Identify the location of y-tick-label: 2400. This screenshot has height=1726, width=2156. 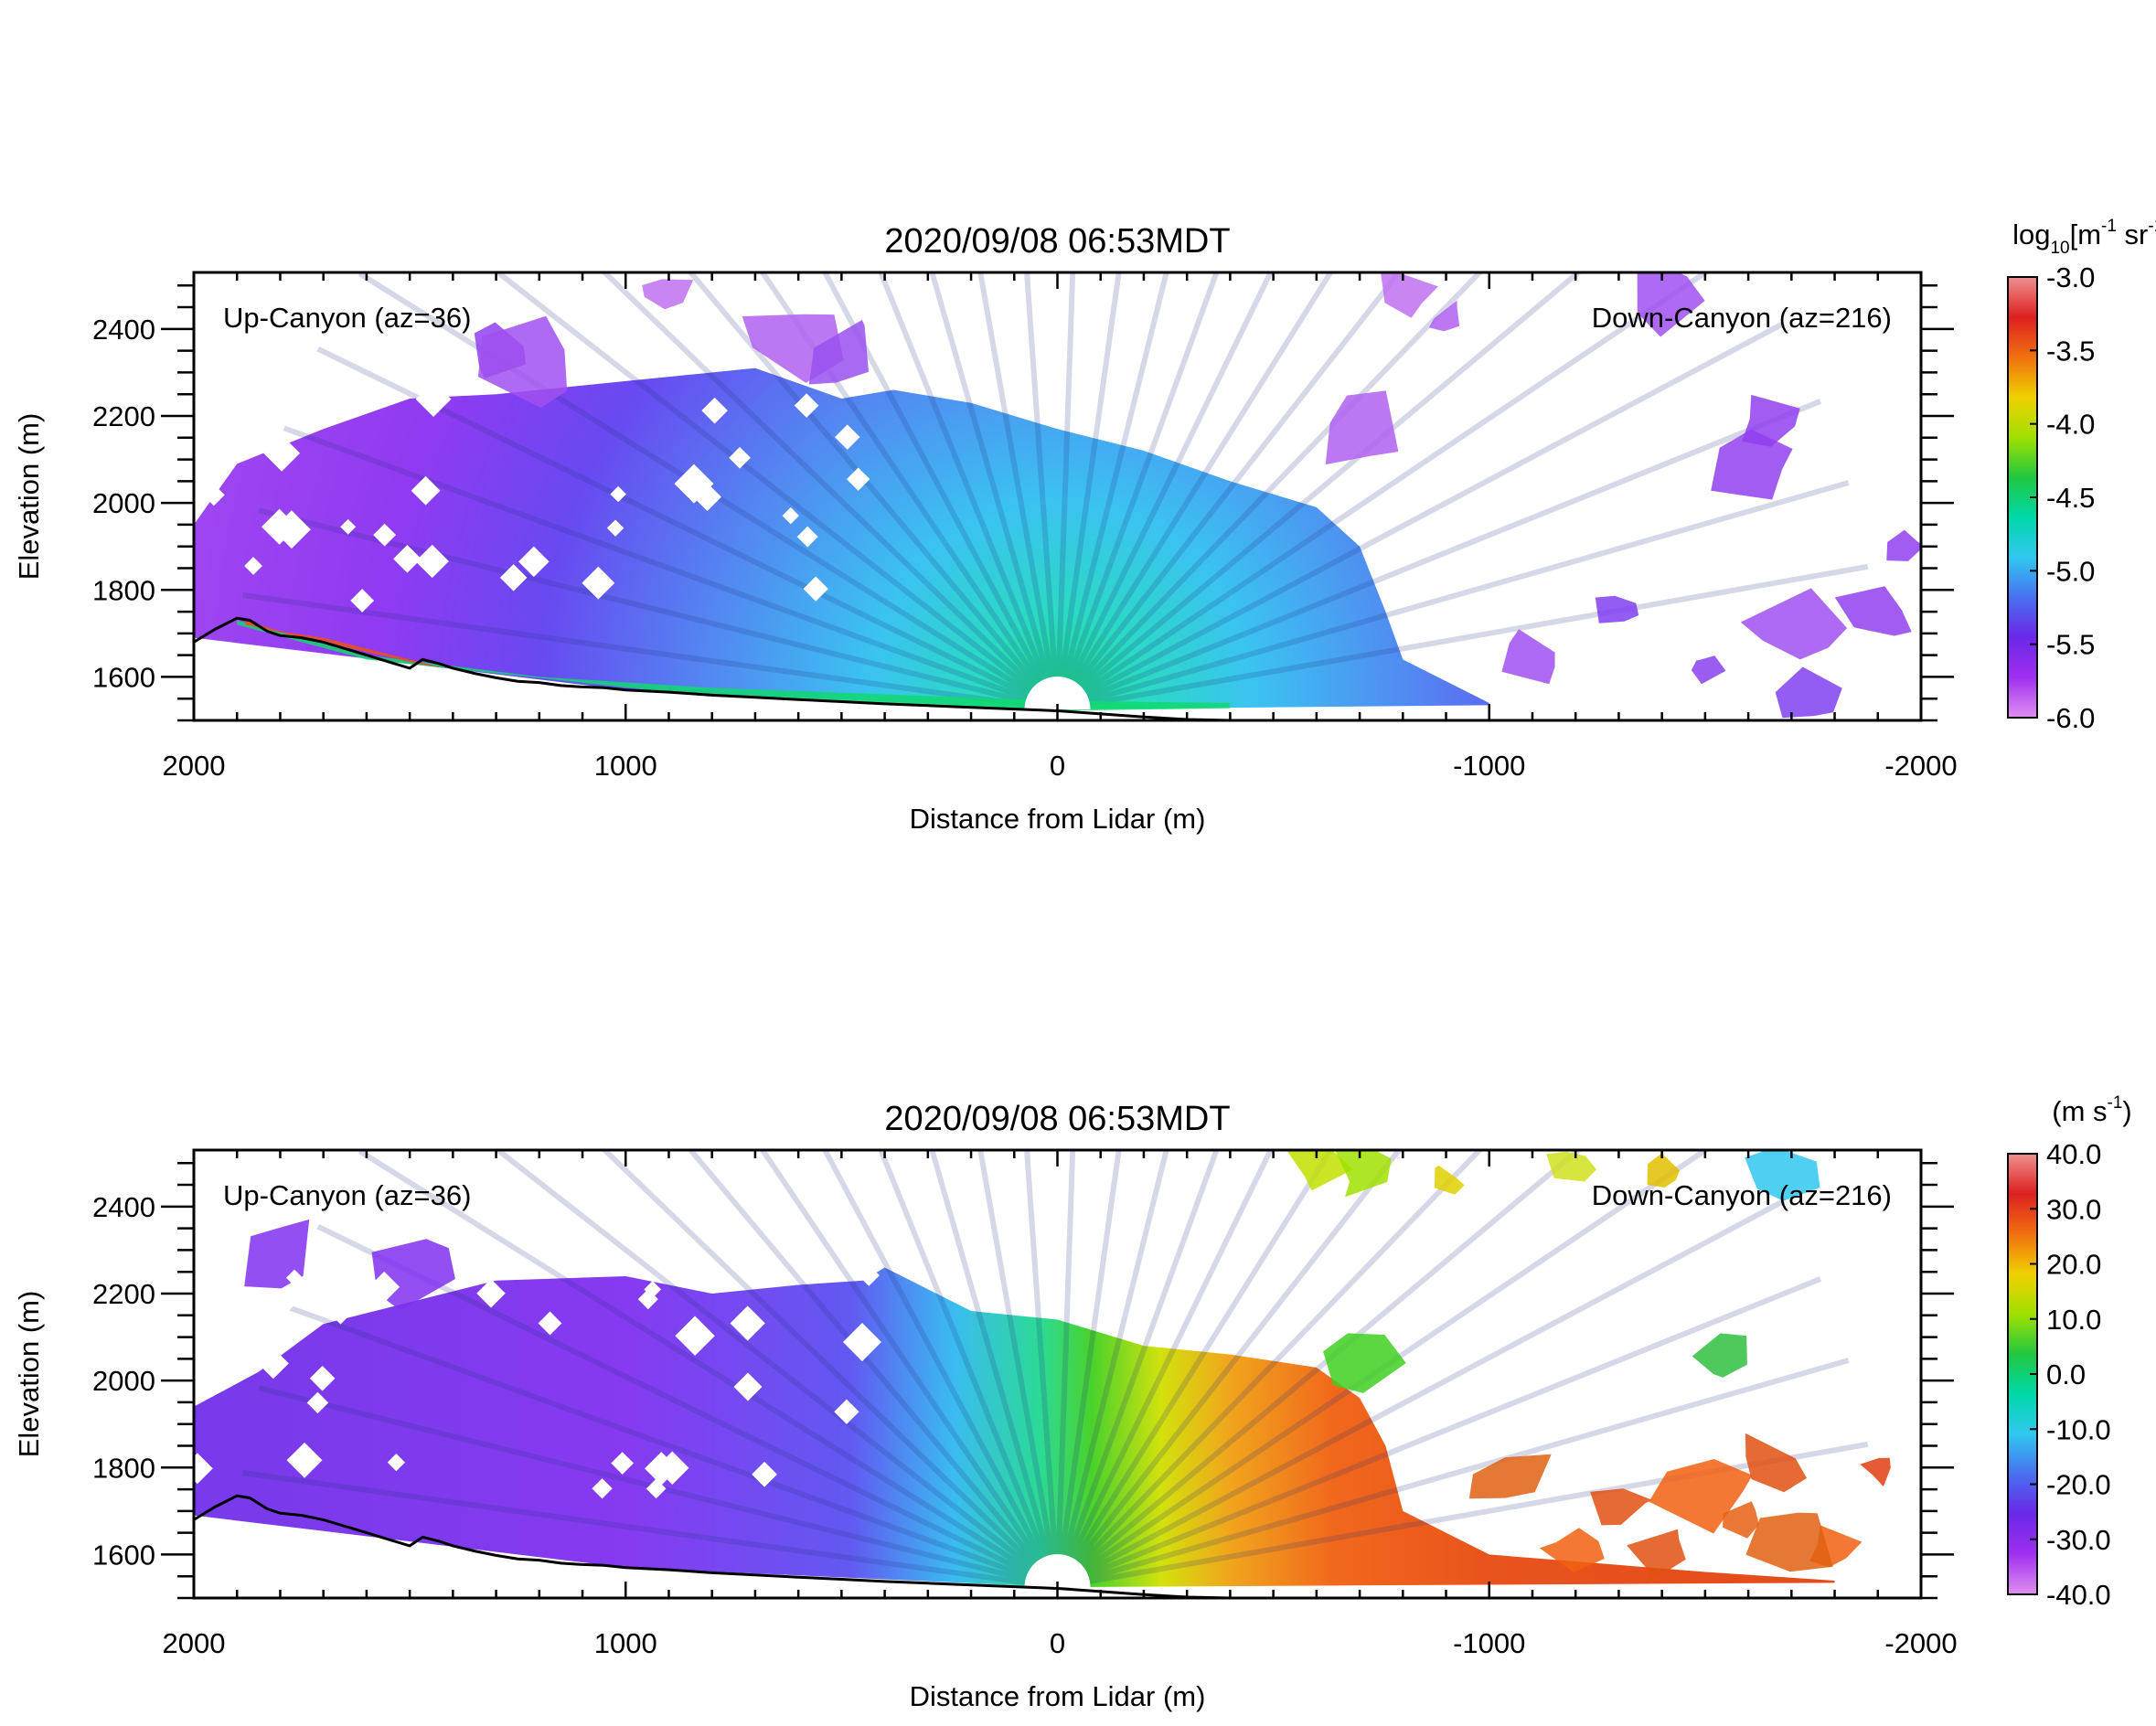
(123, 1207).